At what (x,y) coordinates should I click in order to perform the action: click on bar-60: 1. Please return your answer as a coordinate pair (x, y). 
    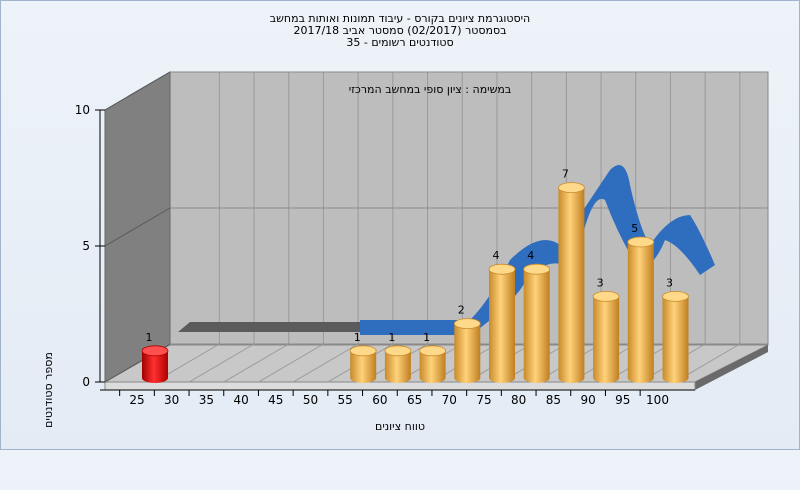
    Looking at the image, I should click on (398, 357).